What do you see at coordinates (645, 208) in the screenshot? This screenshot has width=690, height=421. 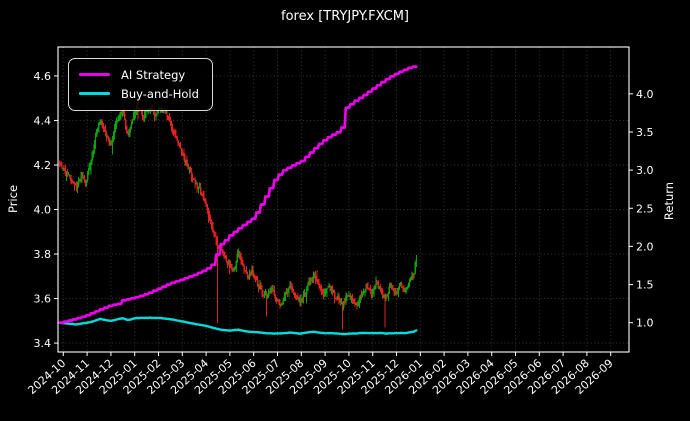 I see `svg-text: 2.5` at bounding box center [645, 208].